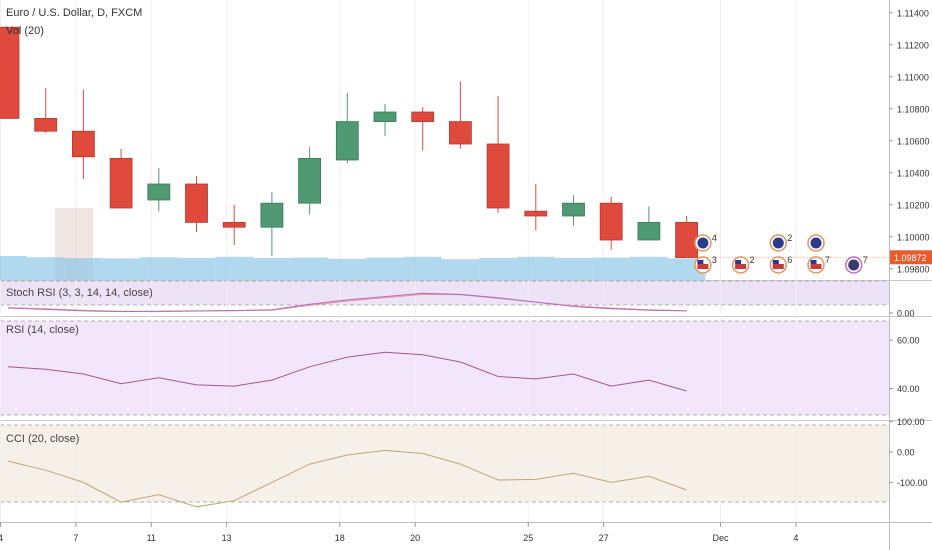  Describe the element at coordinates (347, 302) in the screenshot. I see `stoch-k-line` at that location.